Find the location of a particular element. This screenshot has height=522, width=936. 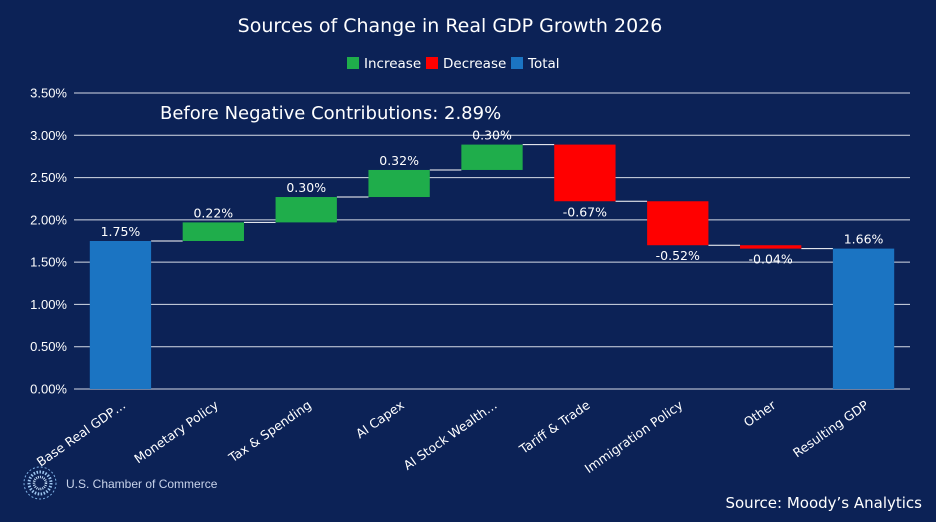

chamber-logo is located at coordinates (40, 483).